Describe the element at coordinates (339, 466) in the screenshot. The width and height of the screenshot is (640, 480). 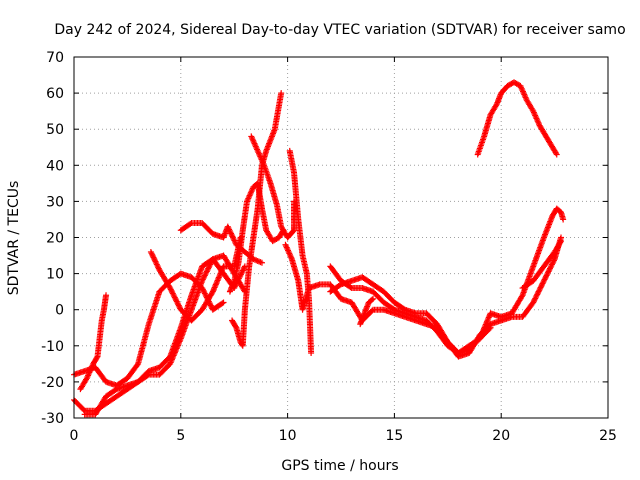
I see `x-axis-label: GPS time / hours` at that location.